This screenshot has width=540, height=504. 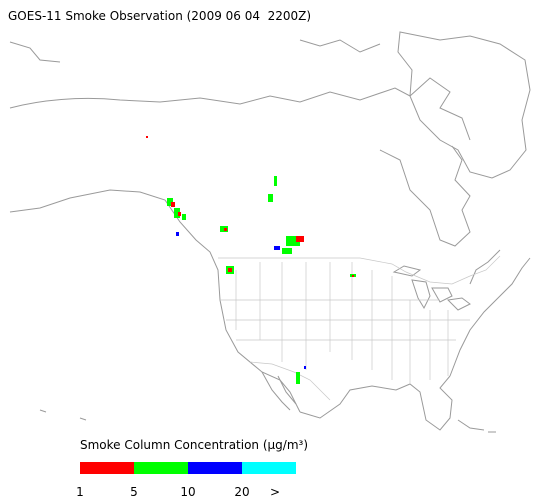 I want to click on colorbar: 1 5 10 20 >, so click(x=186, y=480).